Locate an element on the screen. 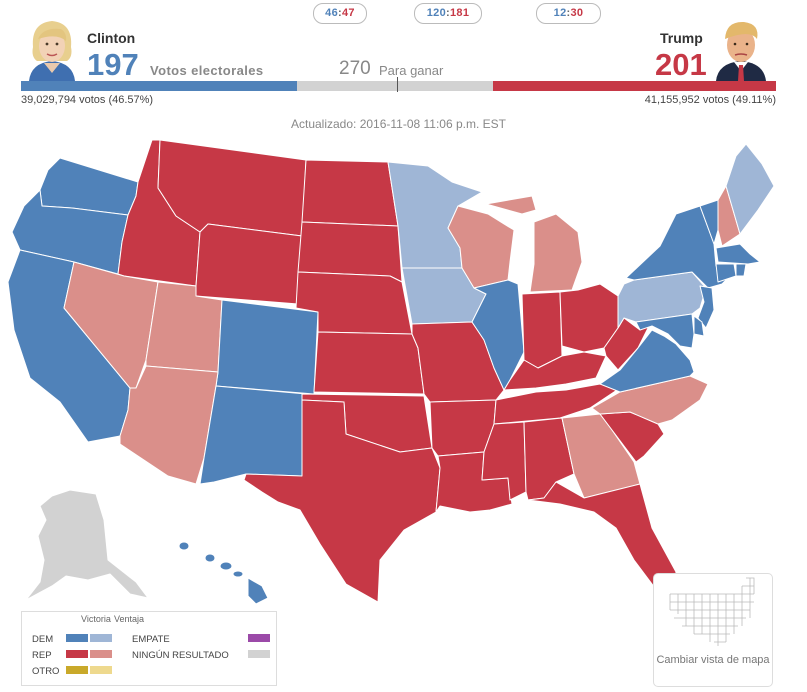  trump-electoral-votes: 201 is located at coordinates (681, 64).